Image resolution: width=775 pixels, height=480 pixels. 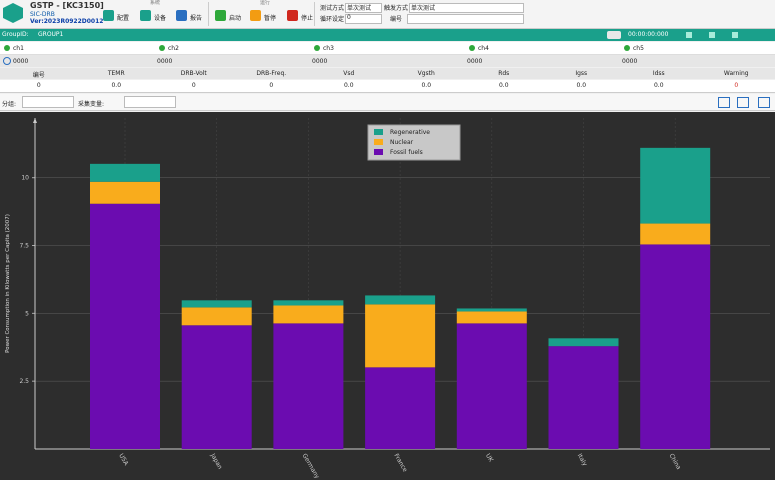 What do you see at coordinates (235, 18) in the screenshot?
I see `toolbar-button: 启动` at bounding box center [235, 18].